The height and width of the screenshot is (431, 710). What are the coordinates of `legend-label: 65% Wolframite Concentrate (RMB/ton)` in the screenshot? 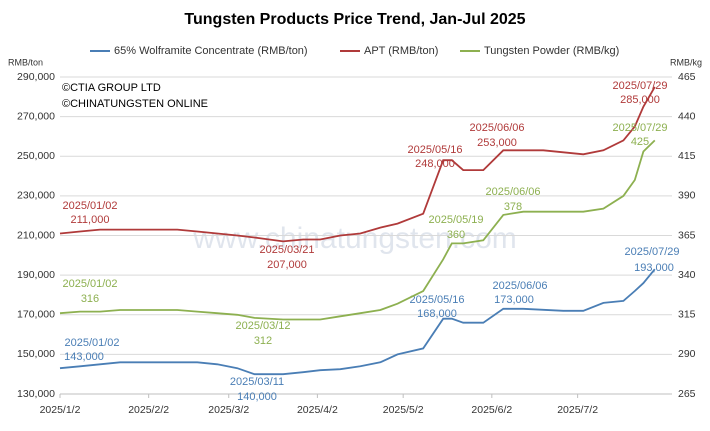 It's located at (211, 51).